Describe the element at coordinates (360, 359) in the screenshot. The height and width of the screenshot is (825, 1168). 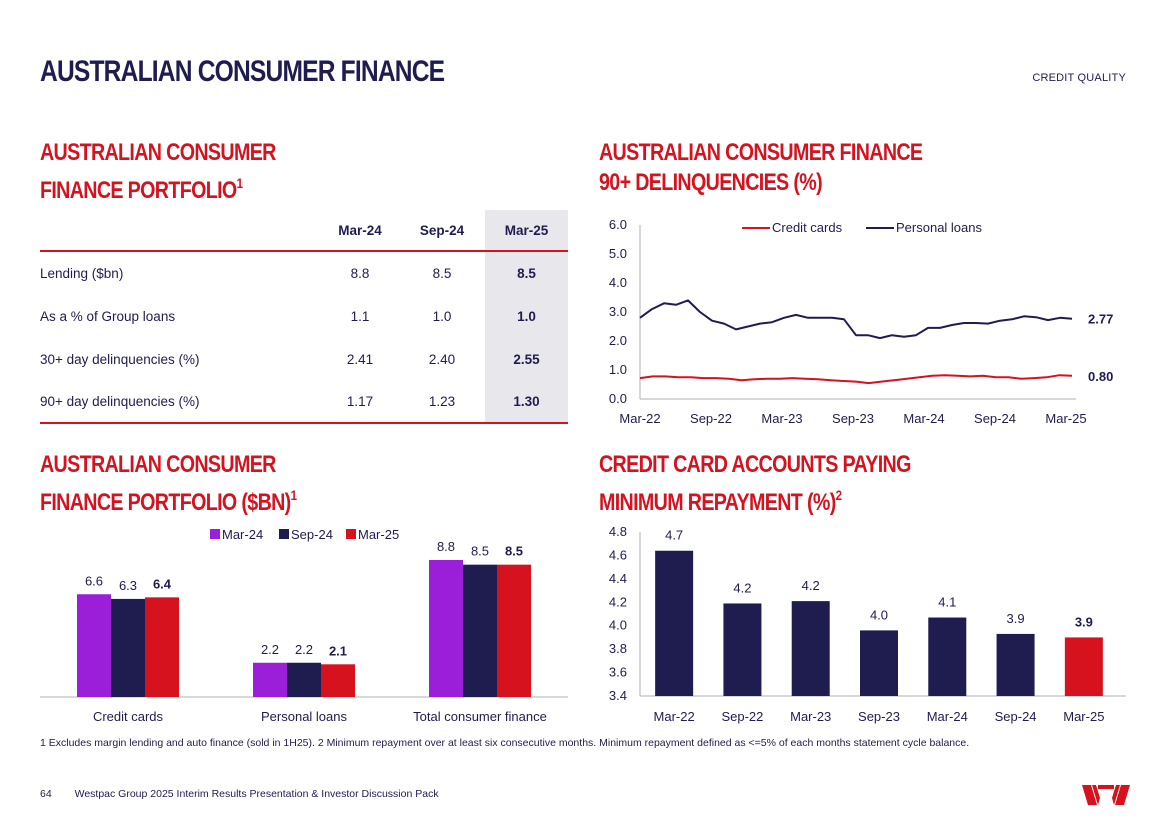
I see `table-cell: 2.41` at that location.